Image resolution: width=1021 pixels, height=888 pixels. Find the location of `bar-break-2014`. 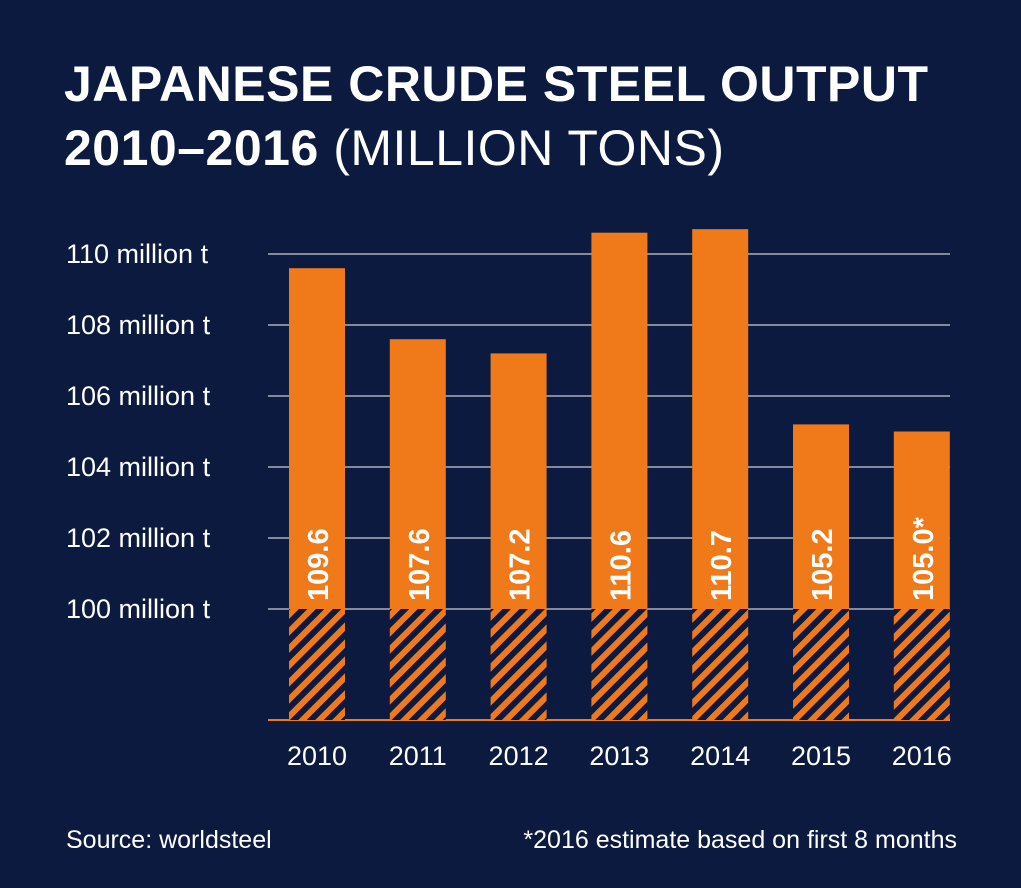

bar-break-2014 is located at coordinates (720, 664).